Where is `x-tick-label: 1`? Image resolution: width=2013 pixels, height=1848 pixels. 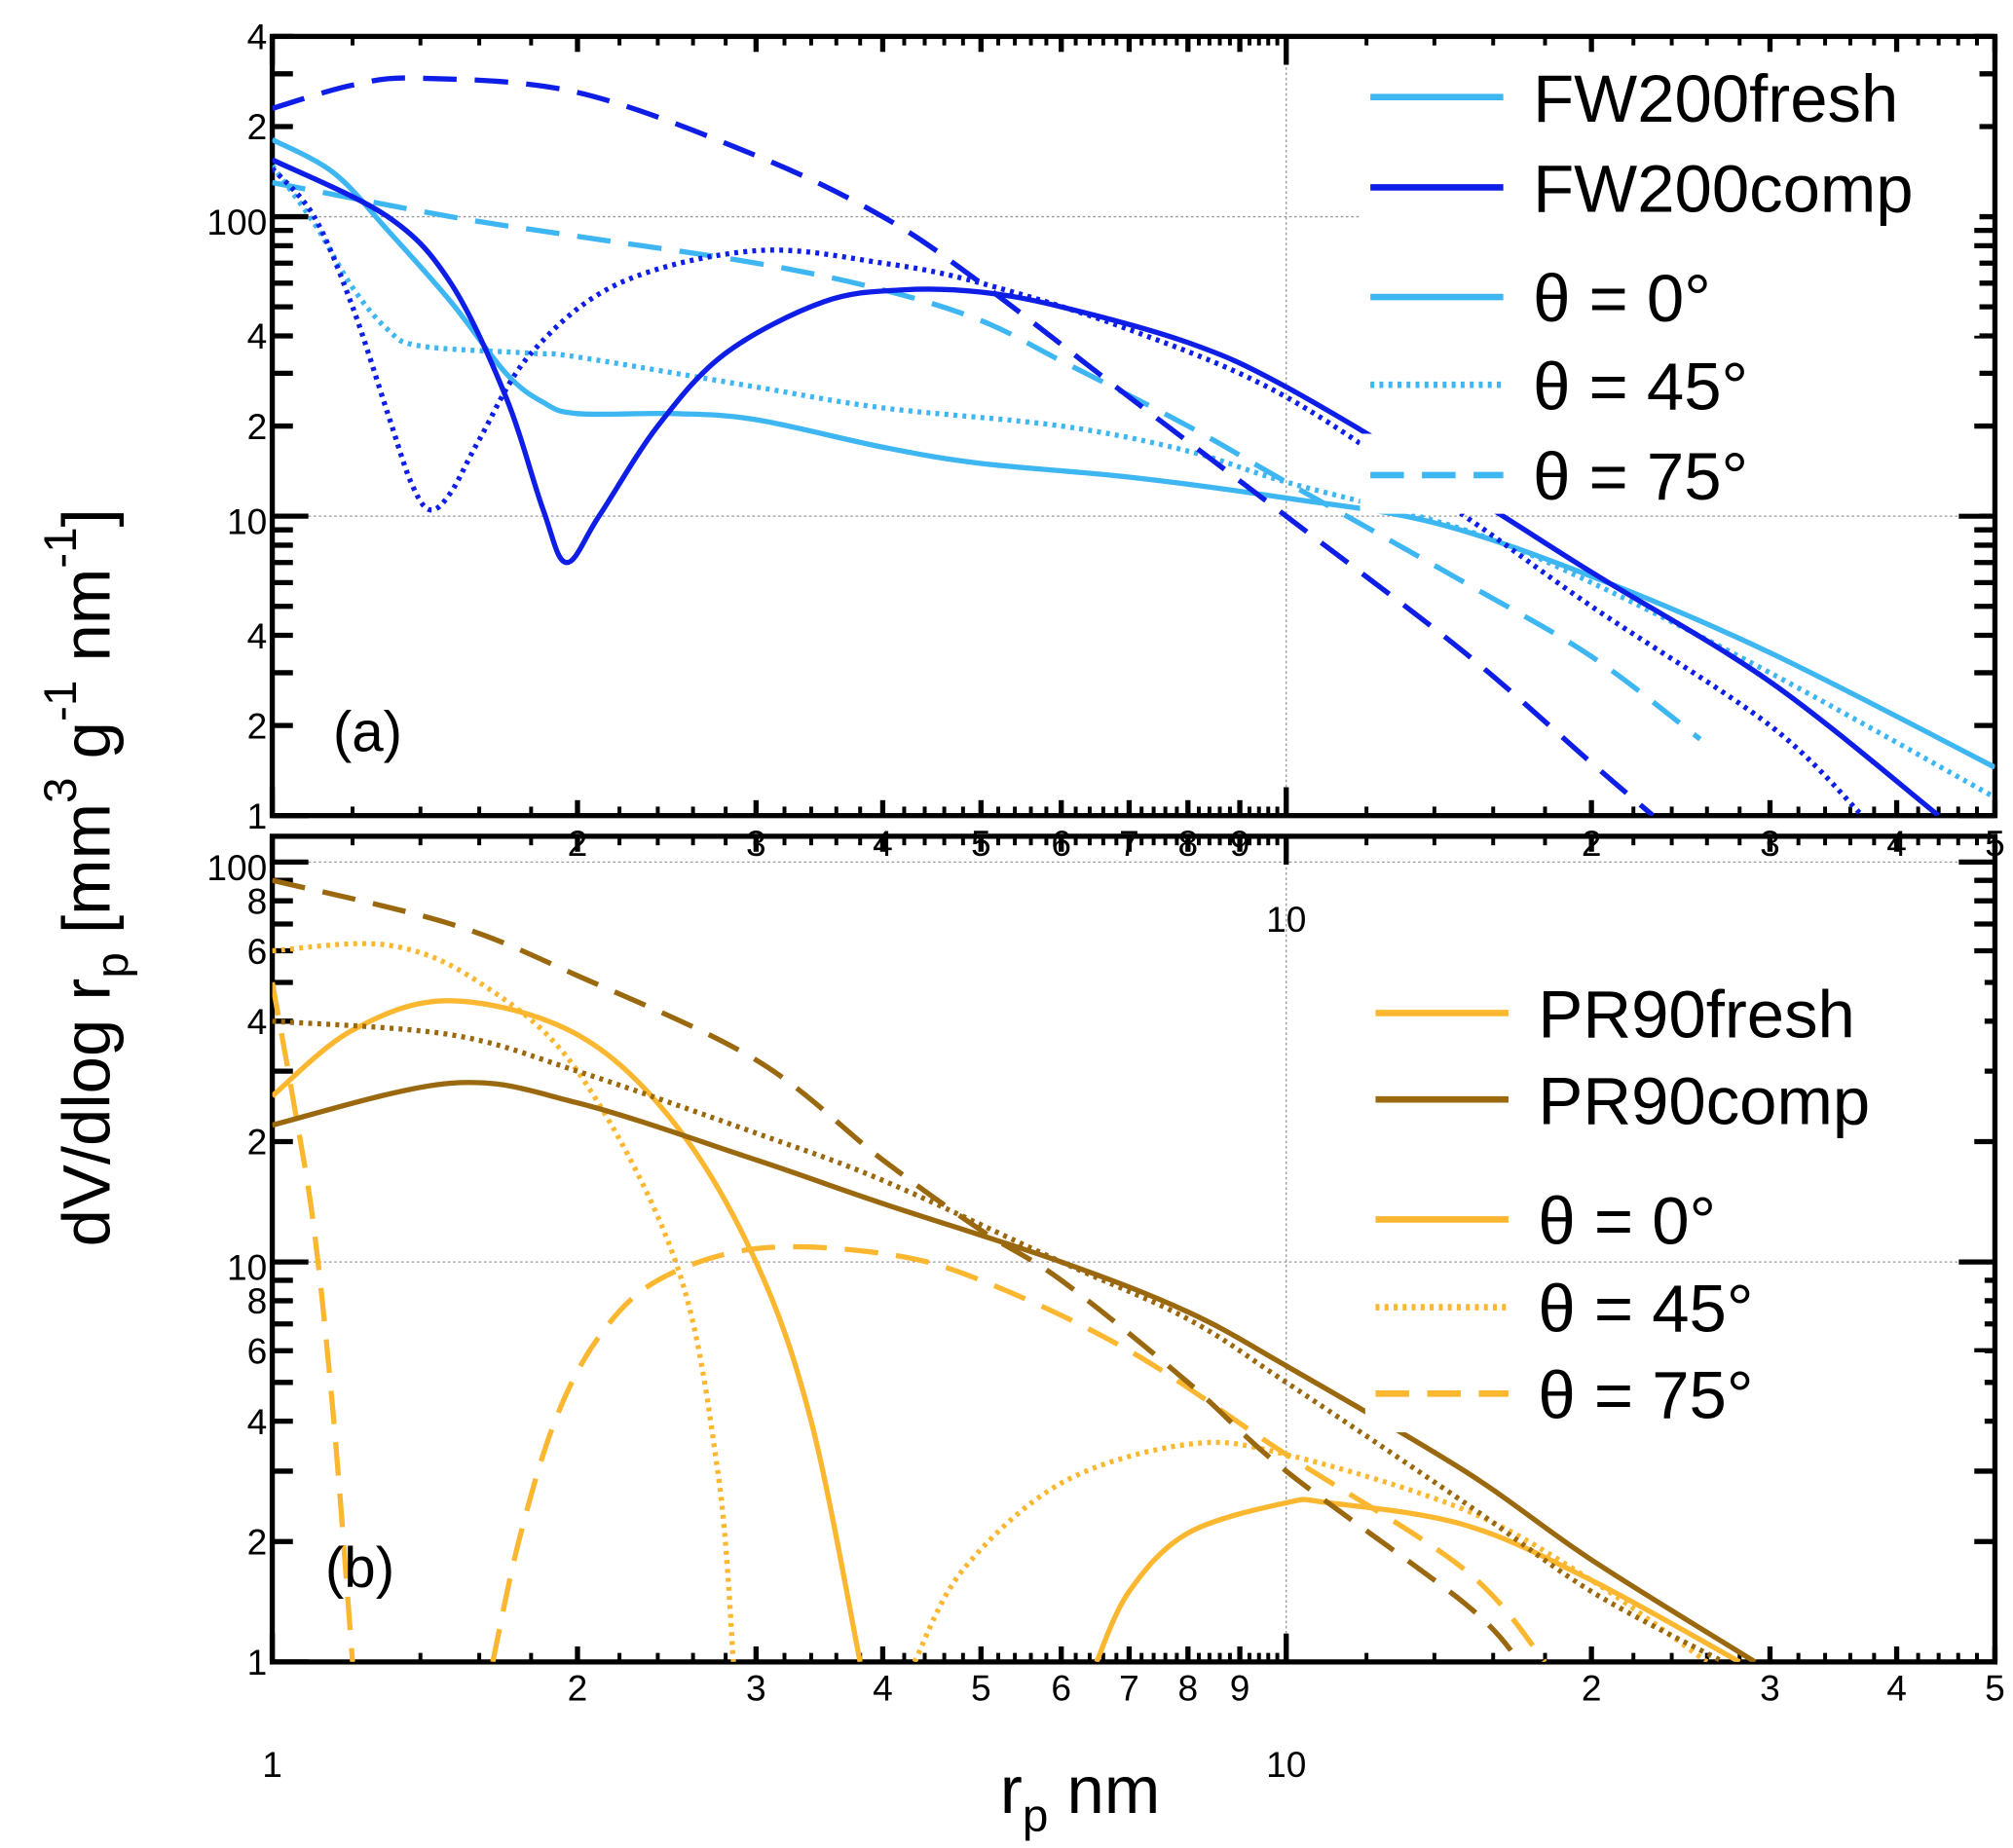 x-tick-label: 1 is located at coordinates (272, 1764).